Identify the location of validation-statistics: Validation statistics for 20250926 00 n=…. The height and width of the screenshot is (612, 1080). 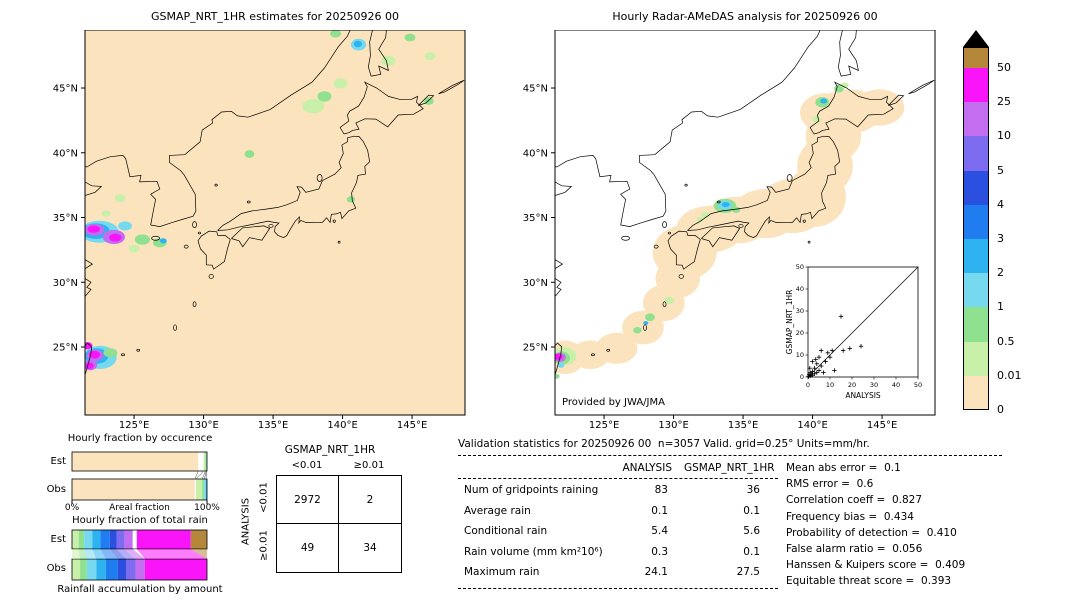
(738, 523).